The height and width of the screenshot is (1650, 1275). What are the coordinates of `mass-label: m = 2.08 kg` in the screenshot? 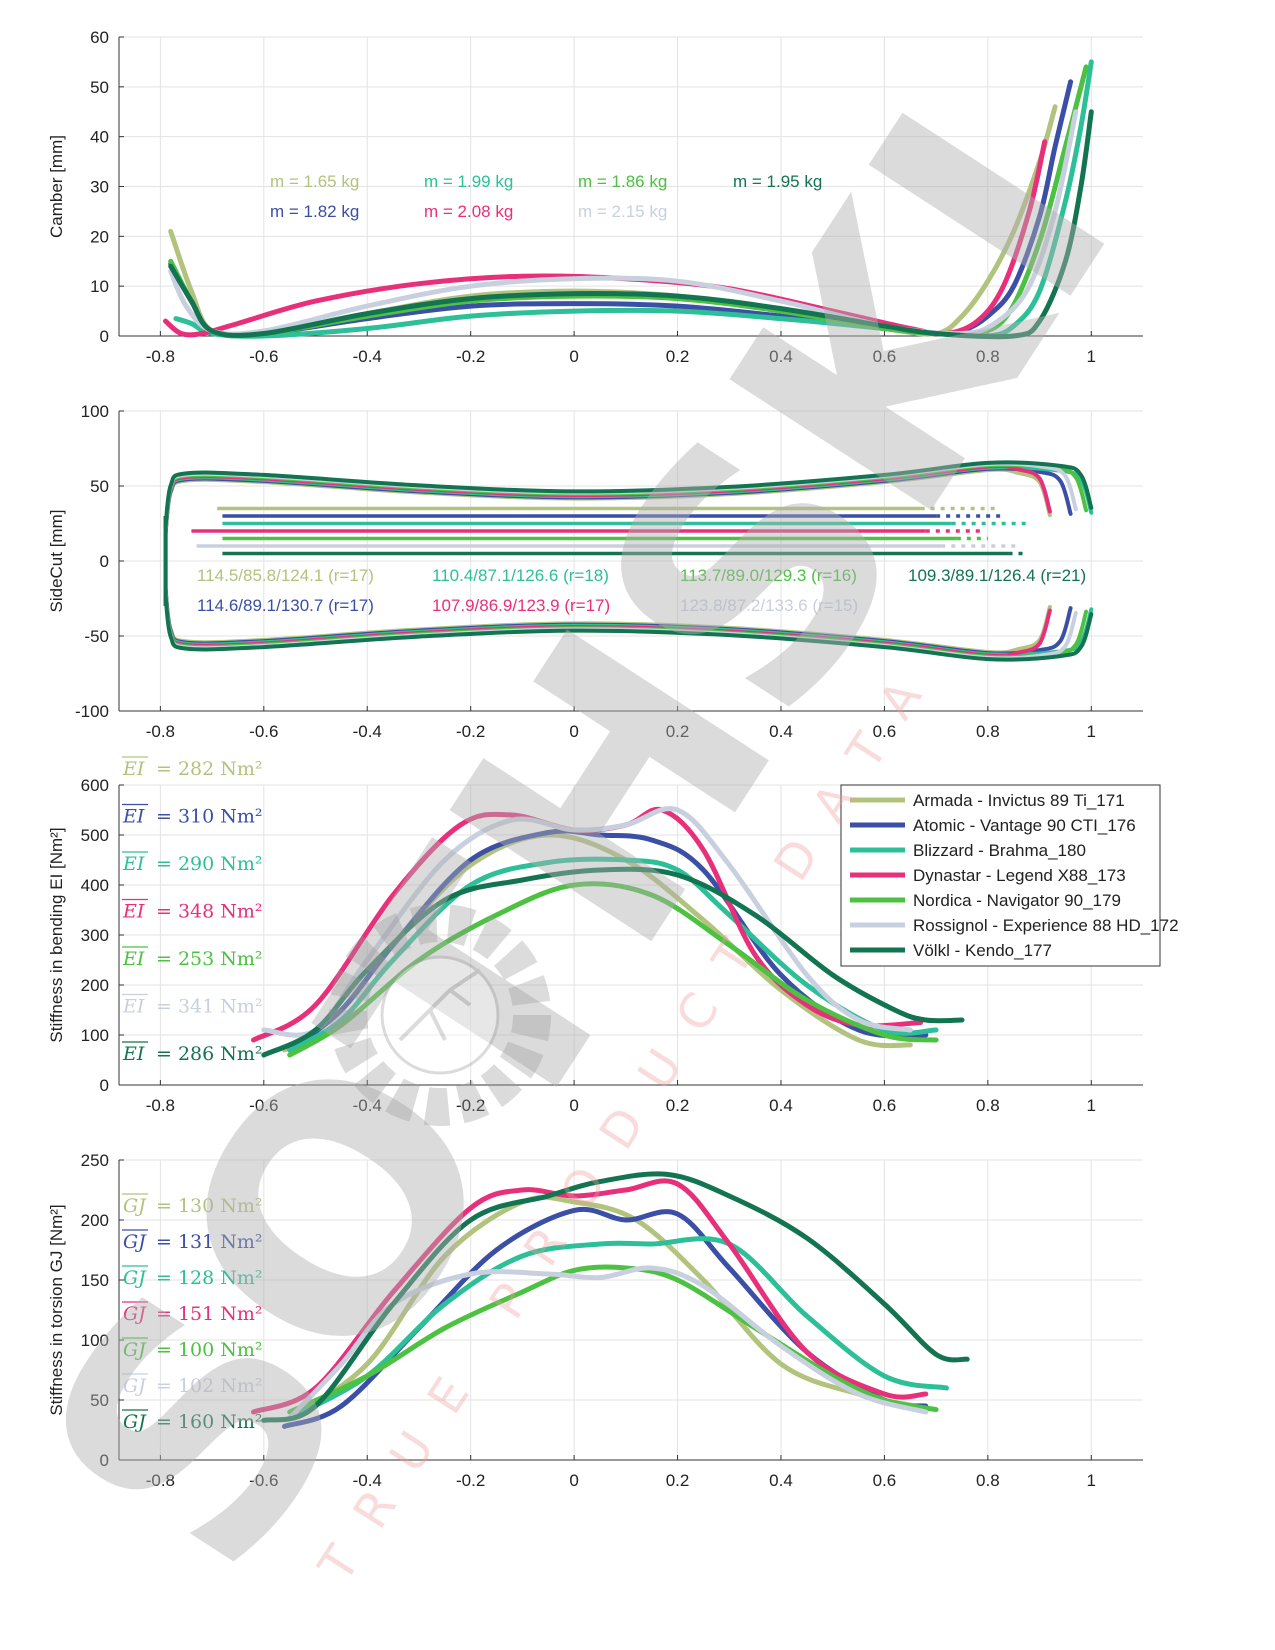 It's located at (468, 211).